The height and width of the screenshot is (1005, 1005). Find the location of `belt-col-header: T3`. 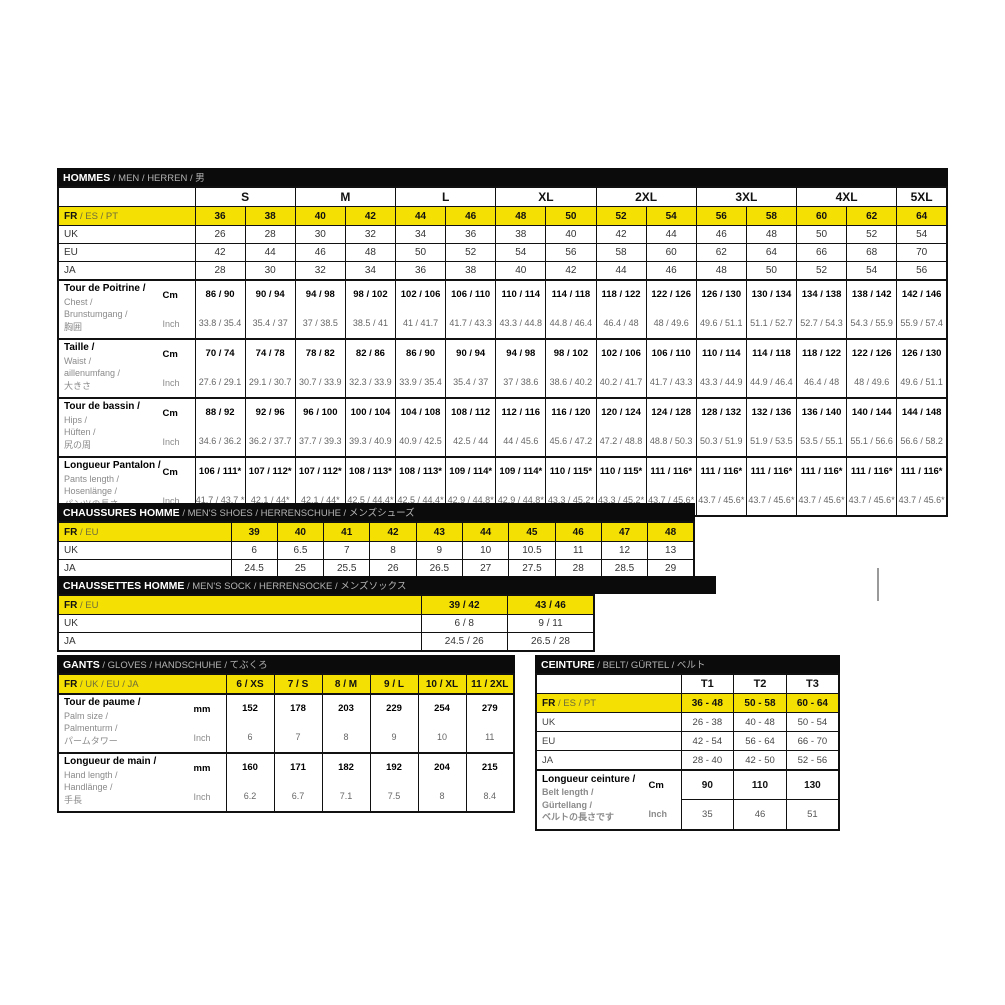

belt-col-header: T3 is located at coordinates (812, 683).